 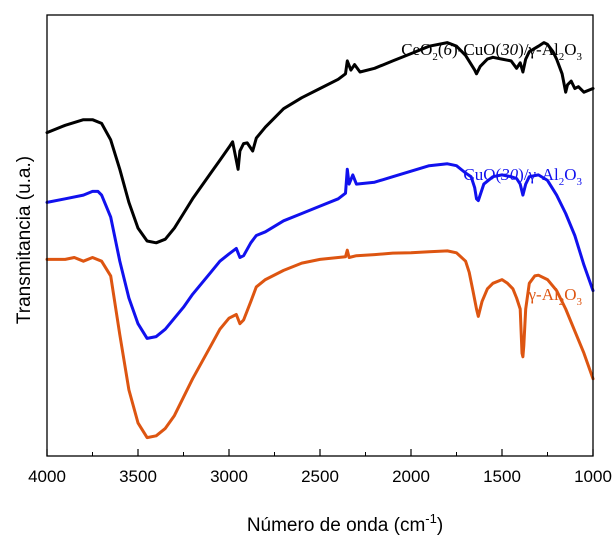 I want to click on x-tick-label: 2000, so click(x=411, y=476).